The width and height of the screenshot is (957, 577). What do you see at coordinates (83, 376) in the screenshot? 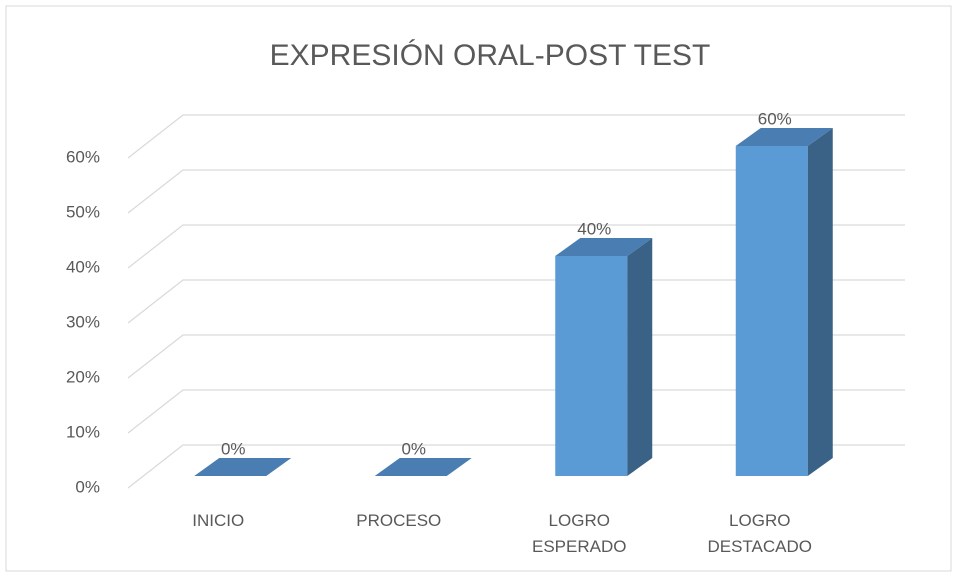
I see `y-tick-label: 20%` at bounding box center [83, 376].